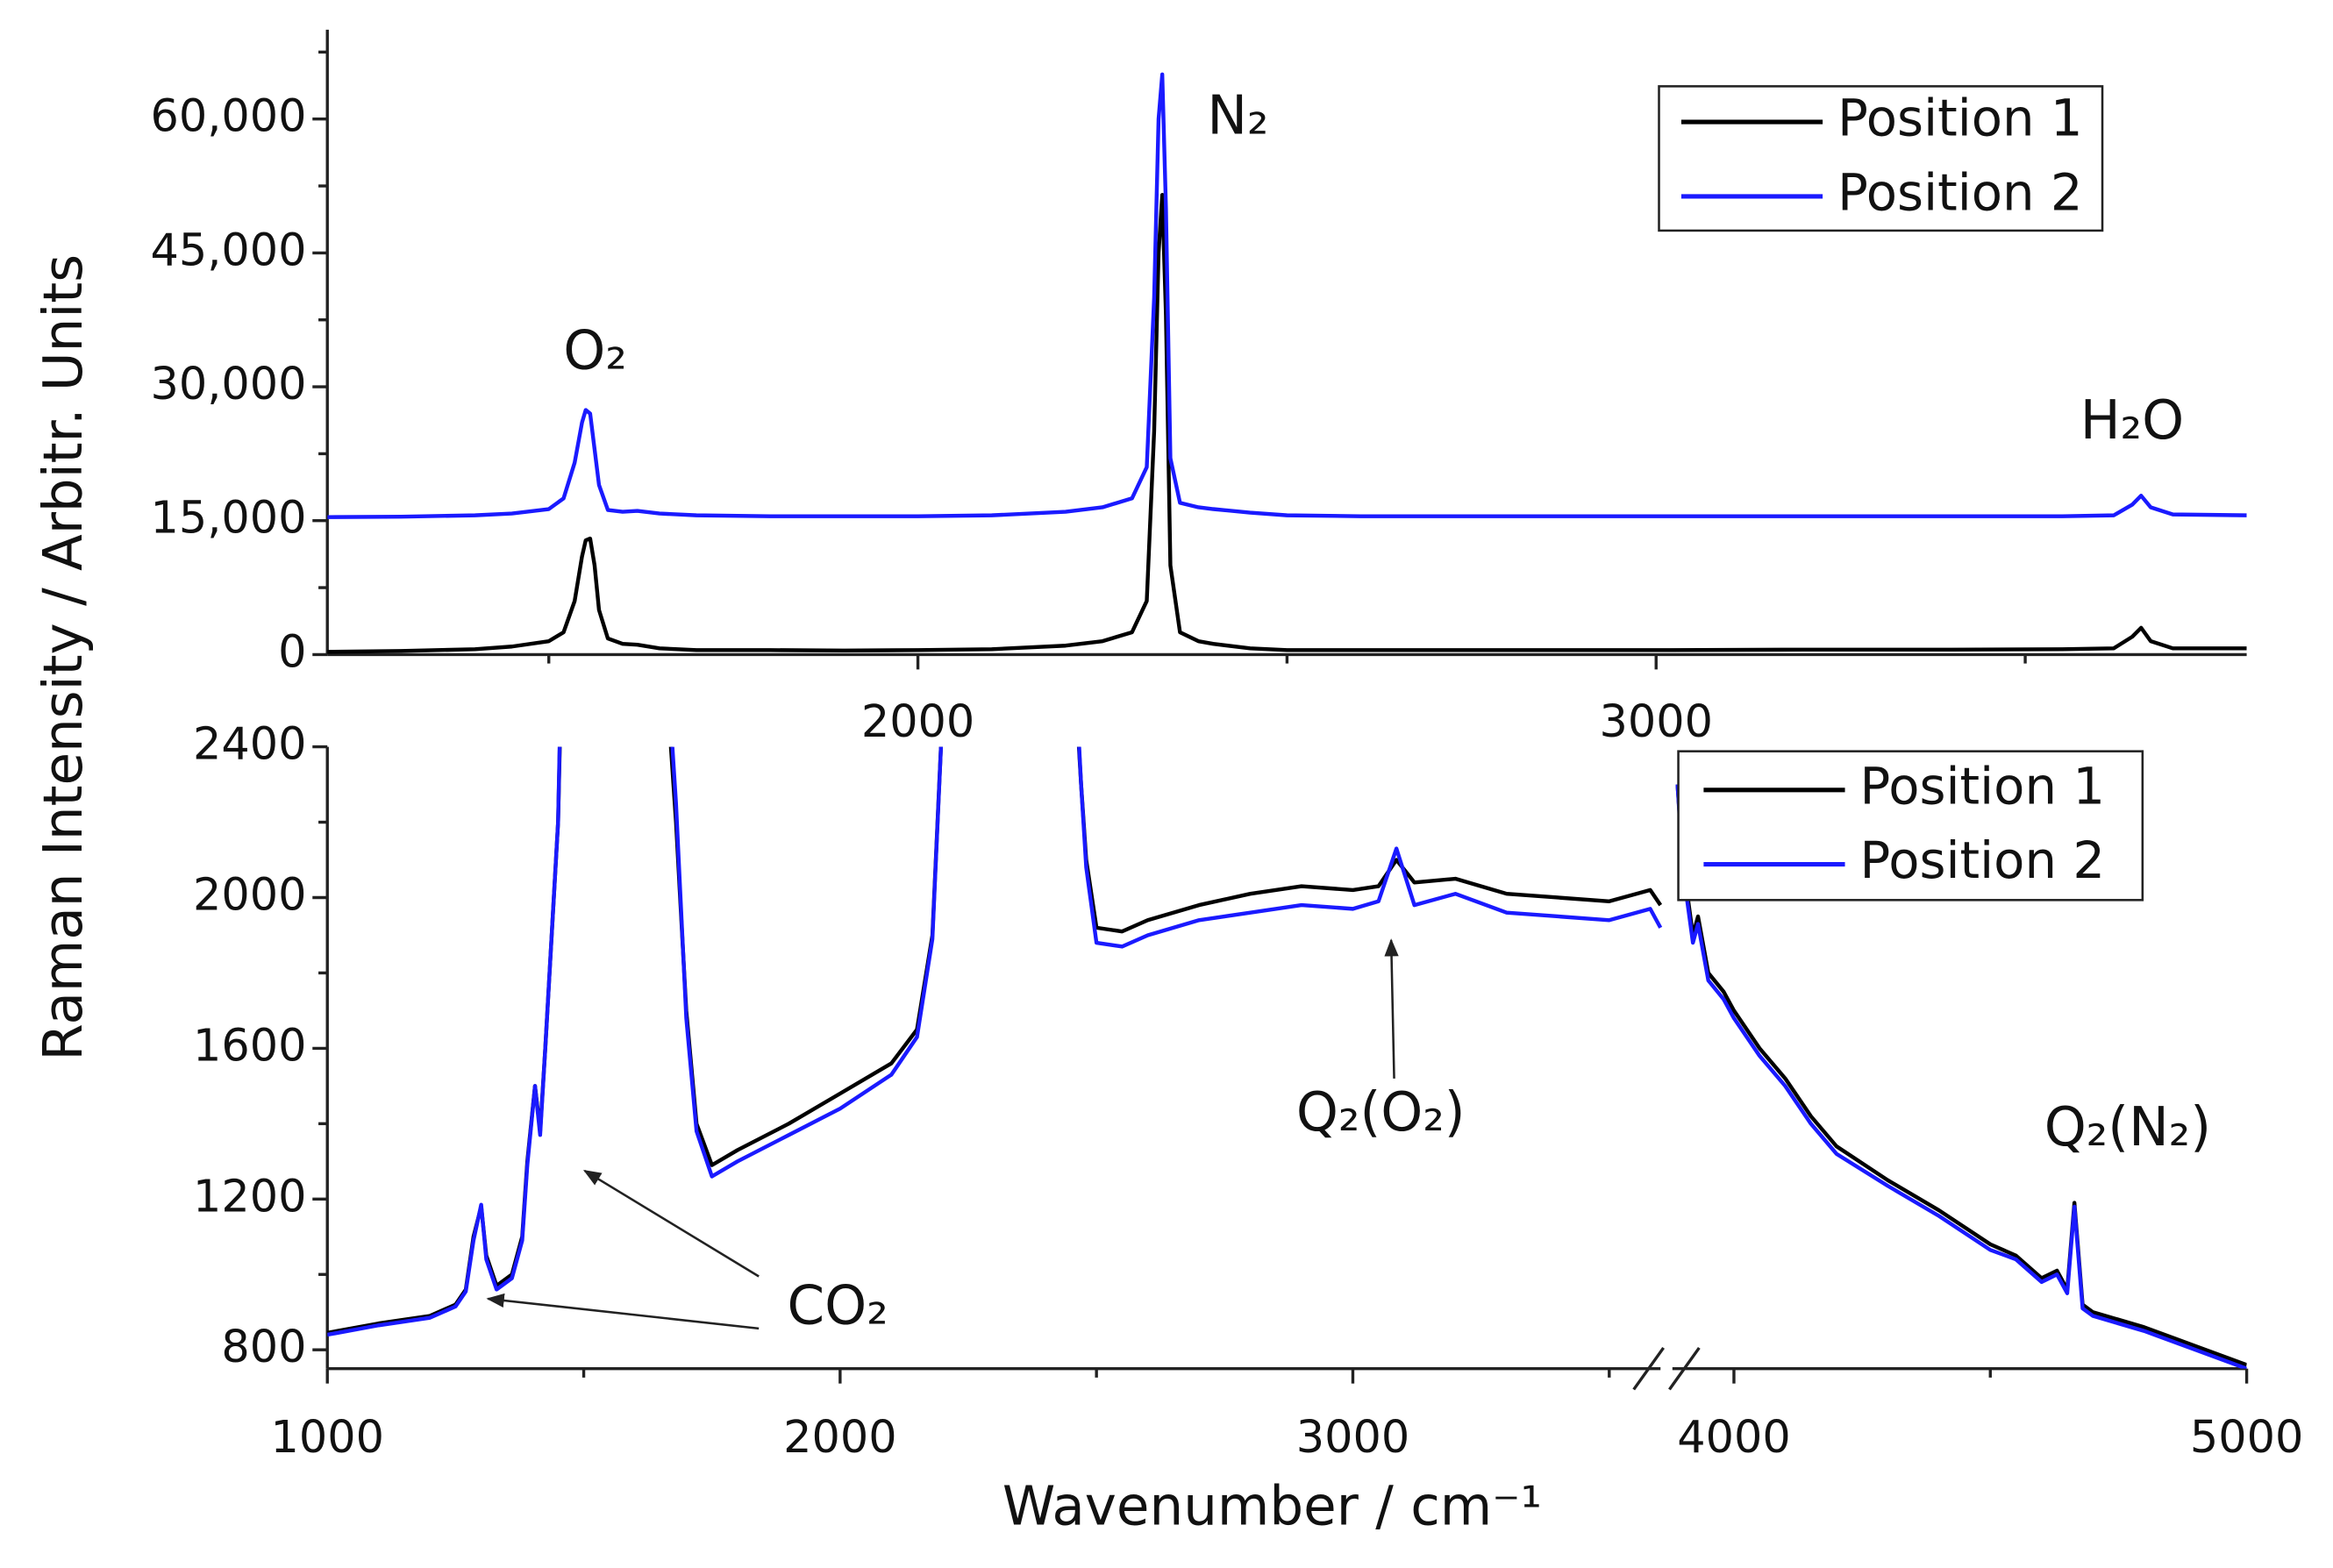  I want to click on peak-annotation: Q₂(N₂), so click(2127, 1127).